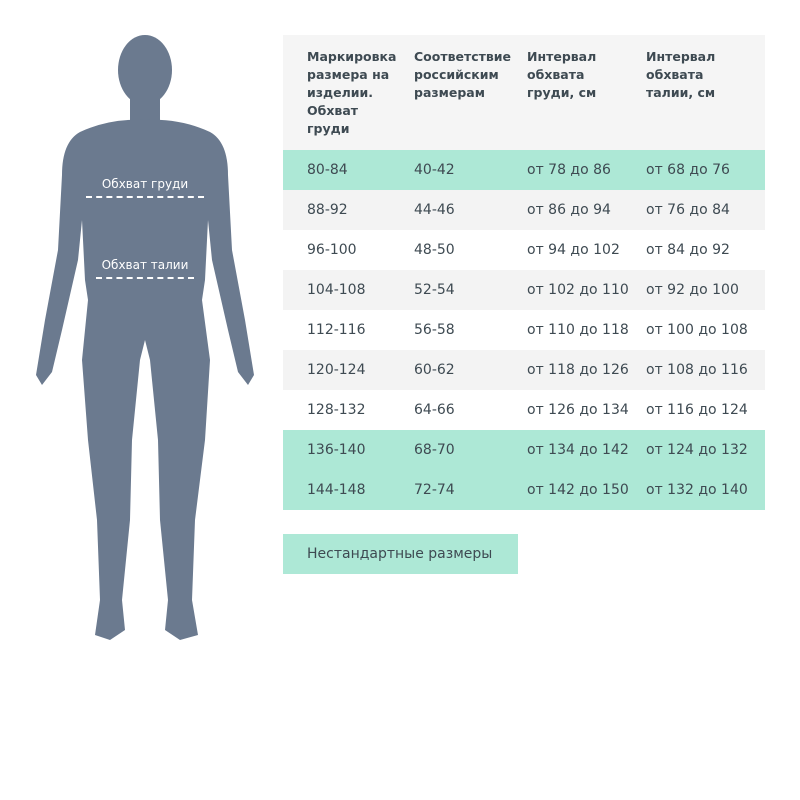 This screenshot has height=800, width=800. Describe the element at coordinates (573, 250) in the screenshot. I see `table-cell: от 94 до 102` at that location.